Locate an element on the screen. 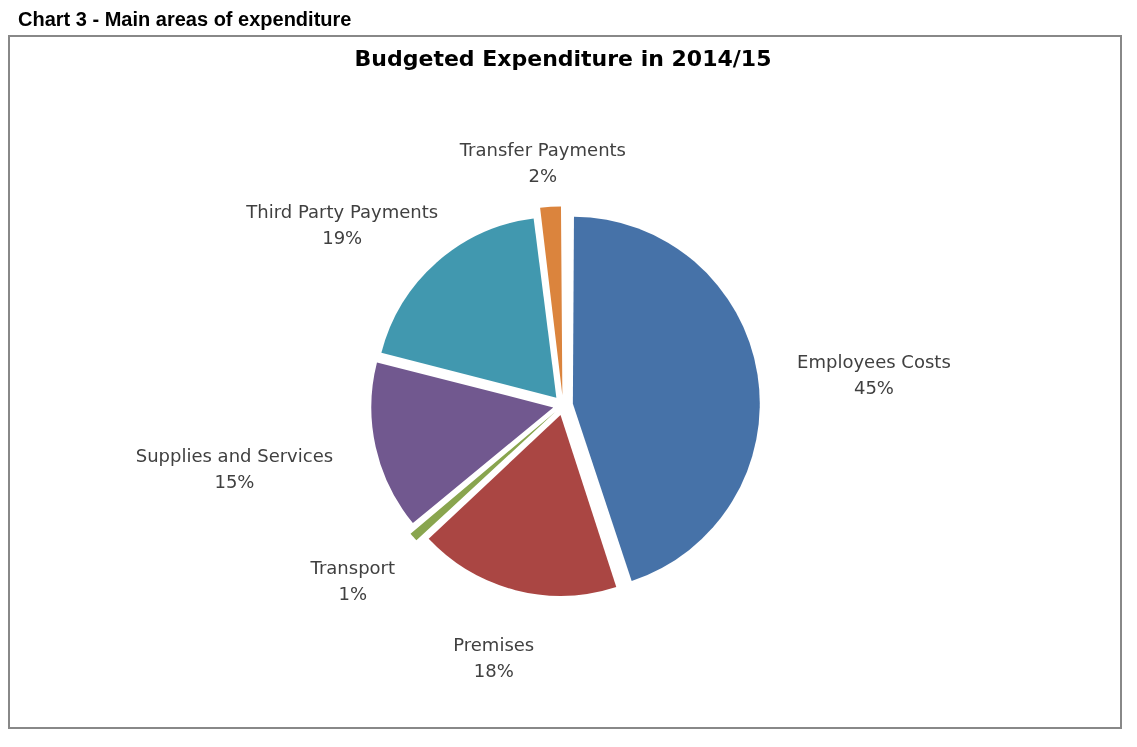 This screenshot has height=747, width=1137. chart-subtitle: Budgeted Expenditure in 2014/15 is located at coordinates (563, 58).